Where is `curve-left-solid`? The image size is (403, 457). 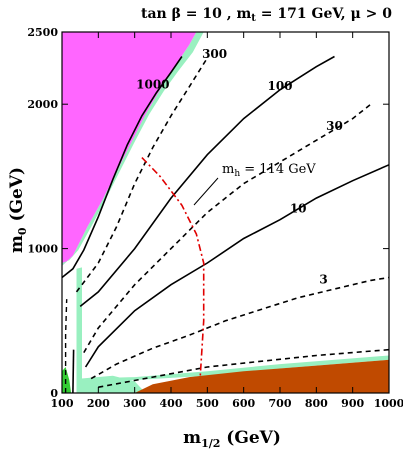 curve-left-solid is located at coordinates (73, 371).